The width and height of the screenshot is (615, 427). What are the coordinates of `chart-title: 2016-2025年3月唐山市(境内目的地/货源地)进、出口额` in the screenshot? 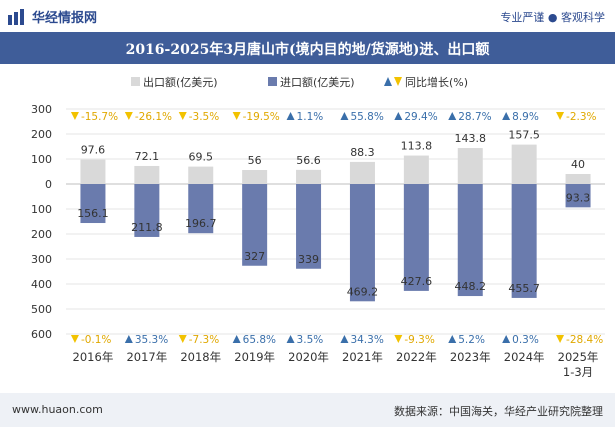 It's located at (307, 50).